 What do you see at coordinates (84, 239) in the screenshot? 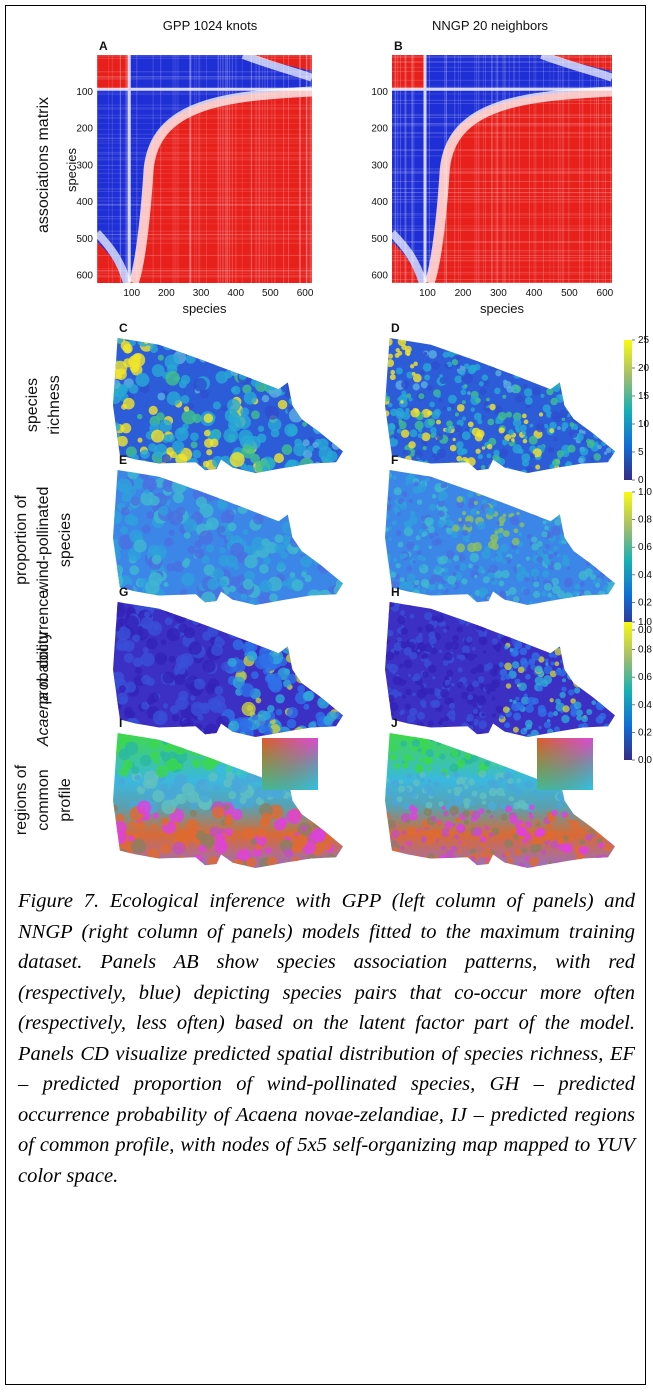
I see `y-tick-label: 500` at bounding box center [84, 239].